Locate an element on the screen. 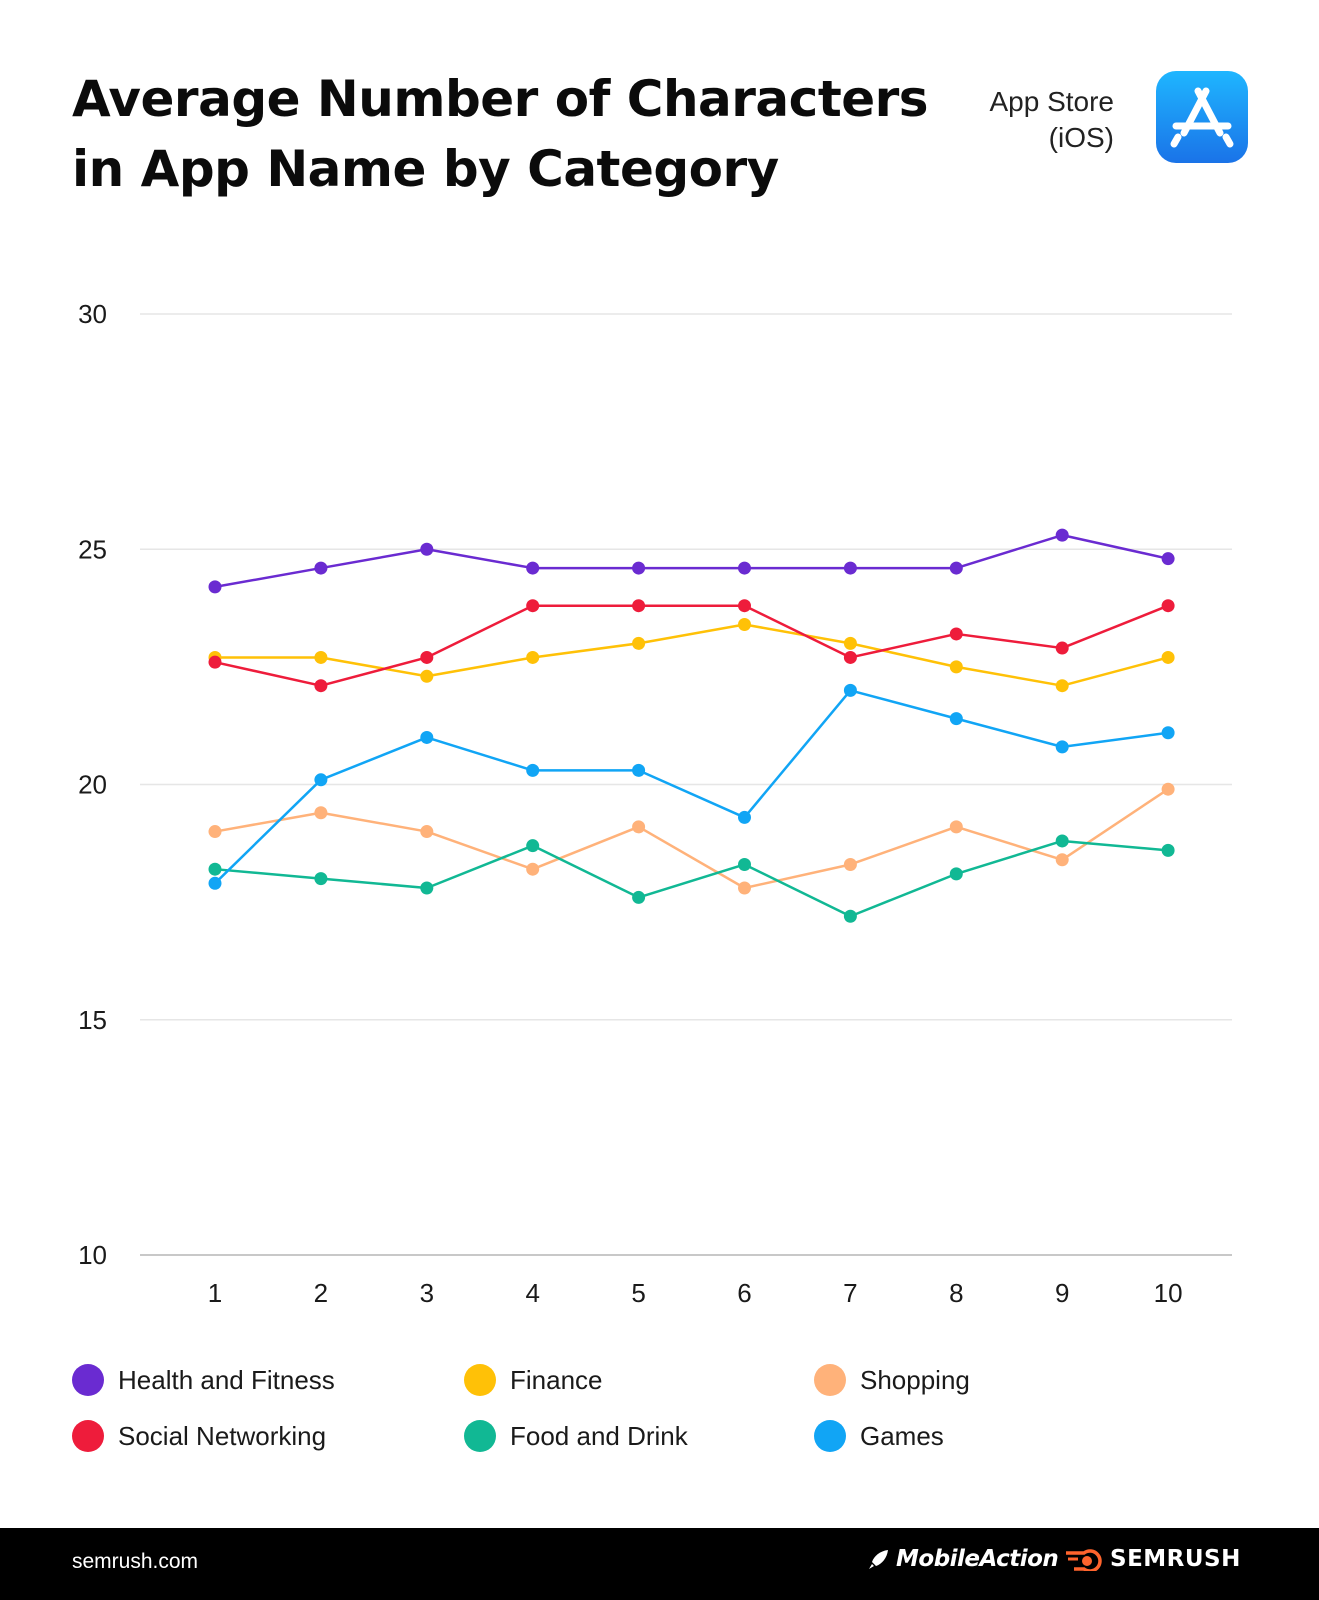  x-tick-label: 8 is located at coordinates (956, 1293).